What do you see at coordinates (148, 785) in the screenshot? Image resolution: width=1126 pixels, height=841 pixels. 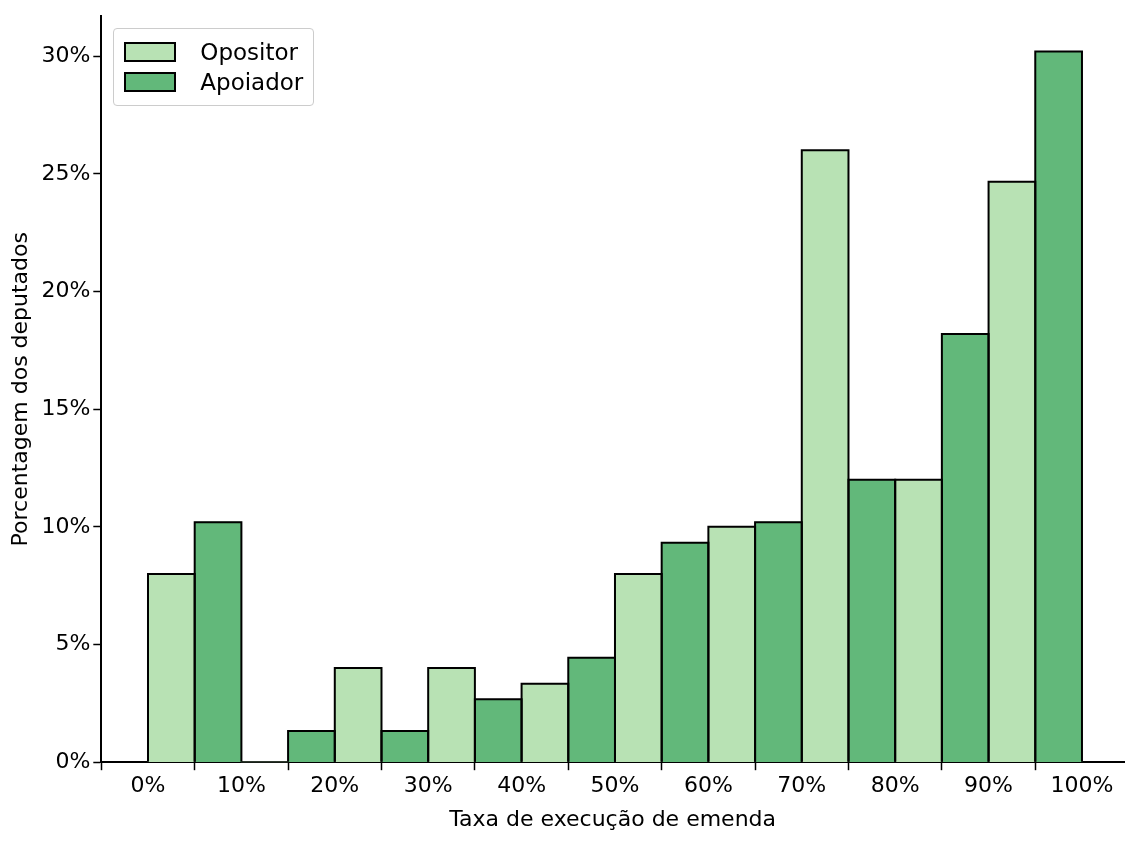 I see `x-tick-label: 0%` at bounding box center [148, 785].